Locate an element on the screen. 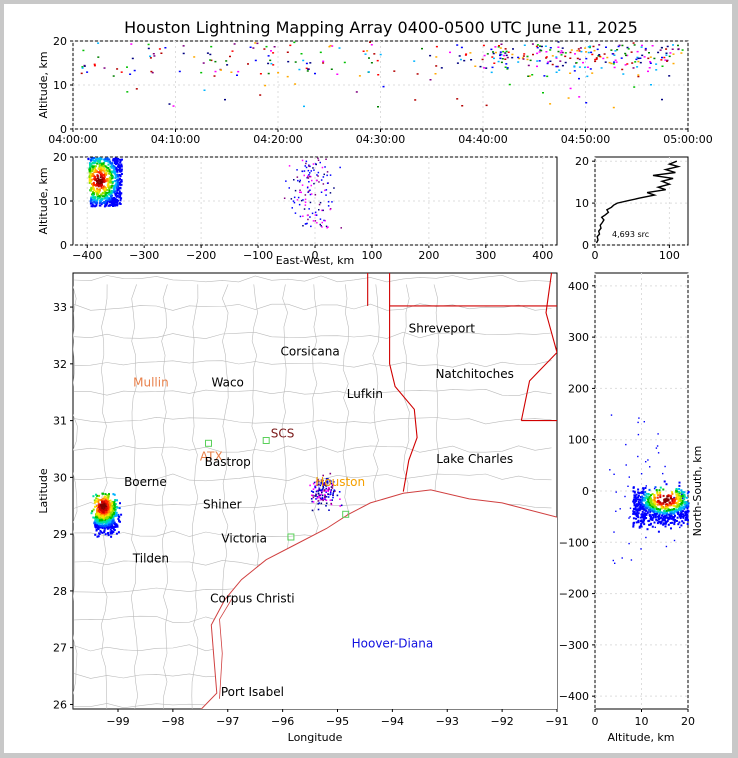 The height and width of the screenshot is (758, 738). northsouth-tick-label: −100 is located at coordinates (574, 542).